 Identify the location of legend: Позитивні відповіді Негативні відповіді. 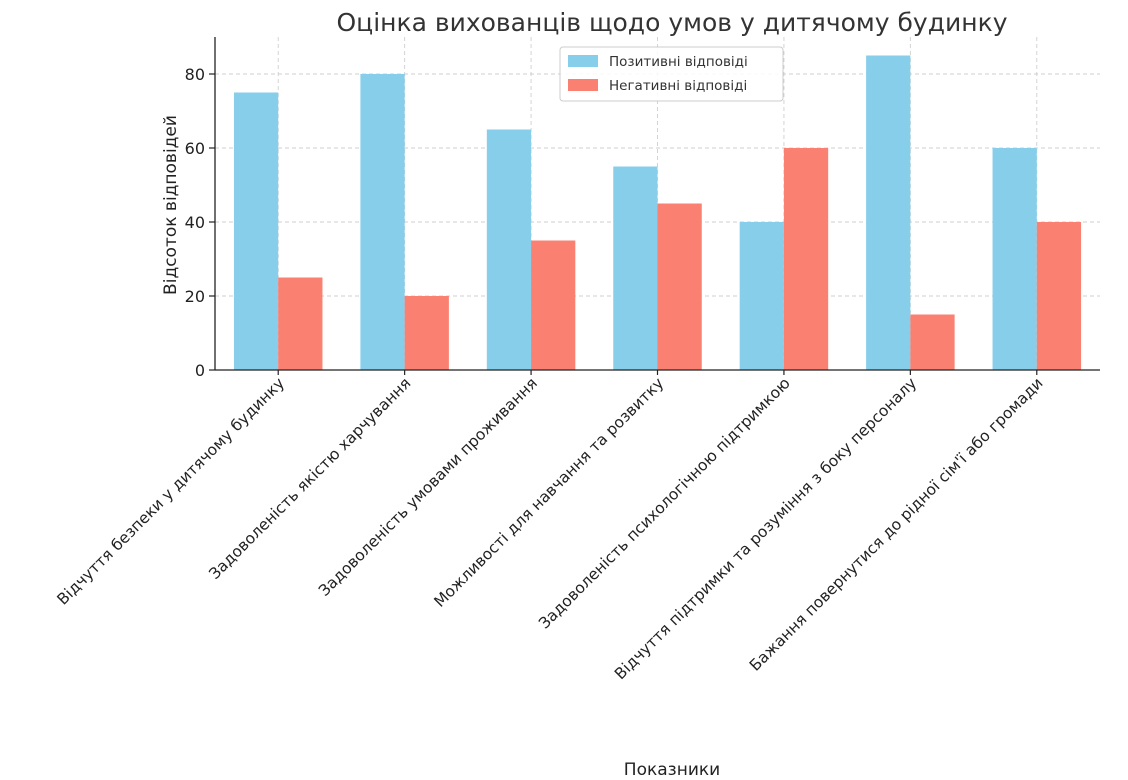
(671, 74).